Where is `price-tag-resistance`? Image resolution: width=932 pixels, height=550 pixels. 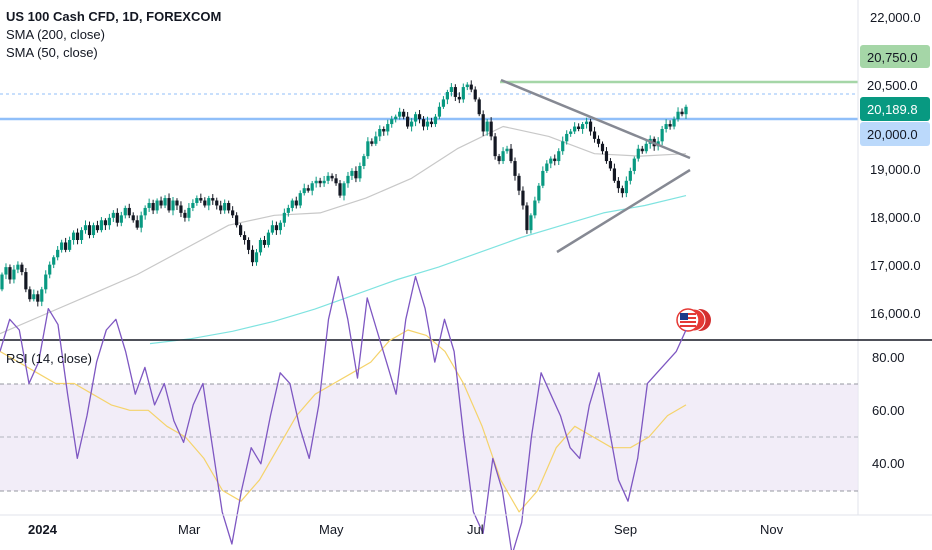 price-tag-resistance is located at coordinates (895, 56).